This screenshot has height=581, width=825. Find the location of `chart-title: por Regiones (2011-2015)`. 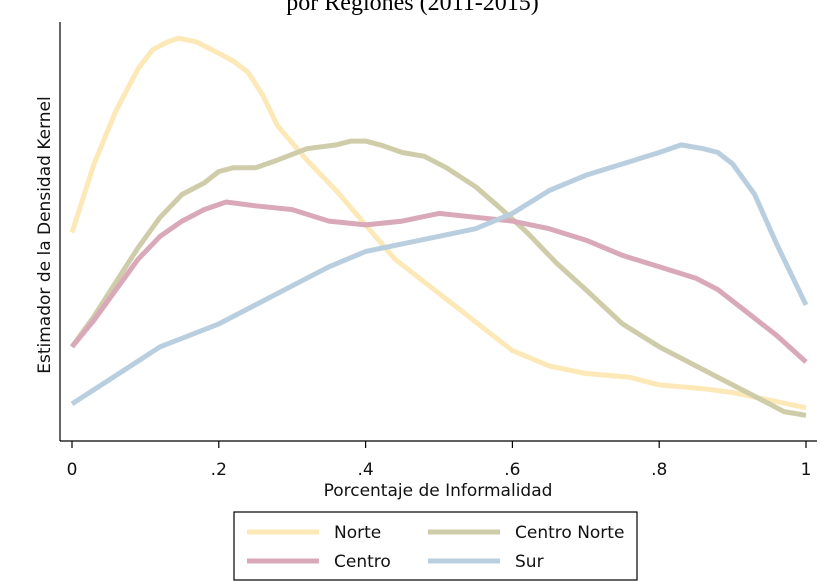

chart-title: por Regiones (2011-2015) is located at coordinates (412, 8).